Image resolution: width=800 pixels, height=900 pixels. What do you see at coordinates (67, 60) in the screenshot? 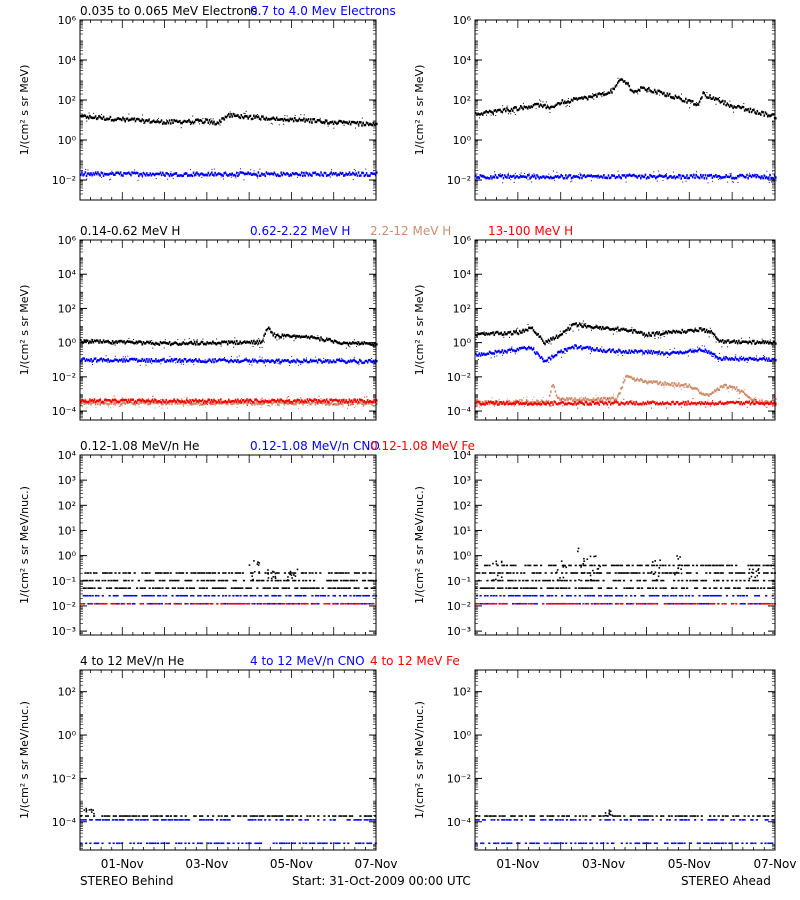
I see `y-tick-label: 10⁴` at bounding box center [67, 60].